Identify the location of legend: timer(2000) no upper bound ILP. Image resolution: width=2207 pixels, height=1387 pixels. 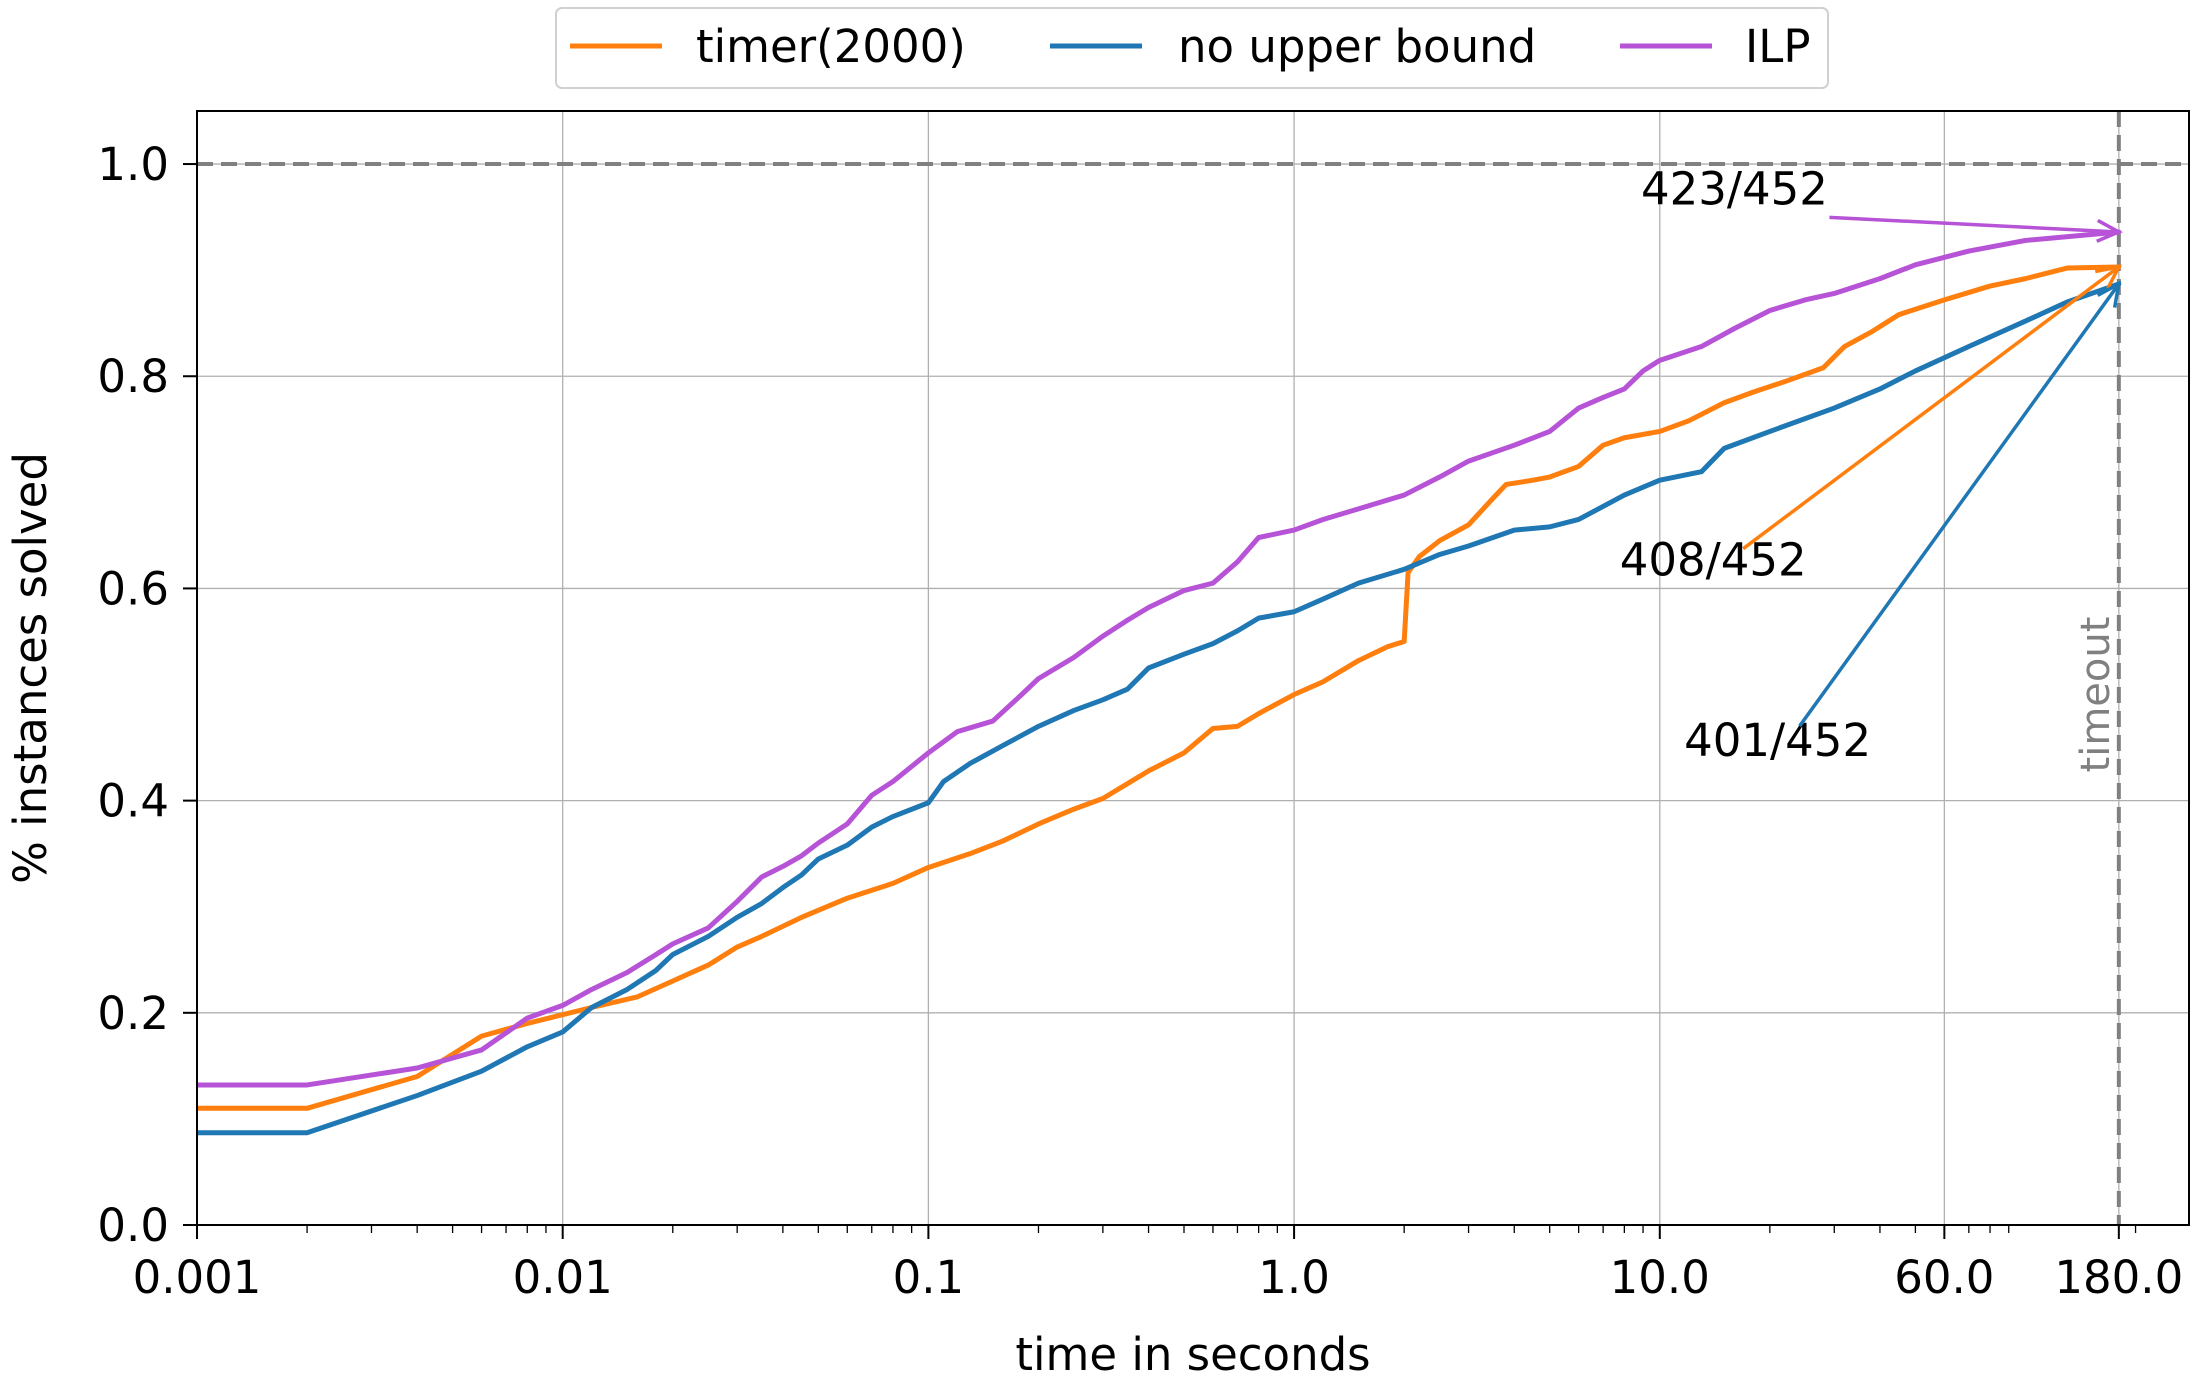
(1192, 48).